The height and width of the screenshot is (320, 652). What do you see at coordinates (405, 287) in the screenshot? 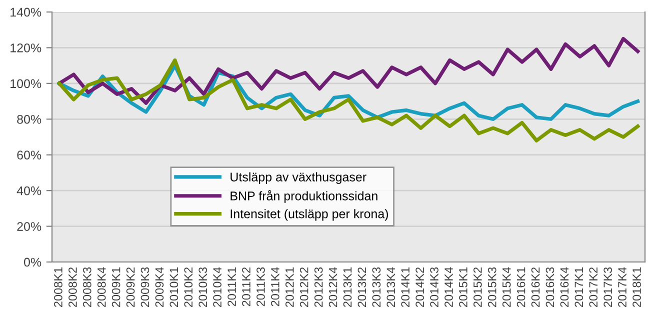
I see `x-tick-label: 2014K1` at bounding box center [405, 287].